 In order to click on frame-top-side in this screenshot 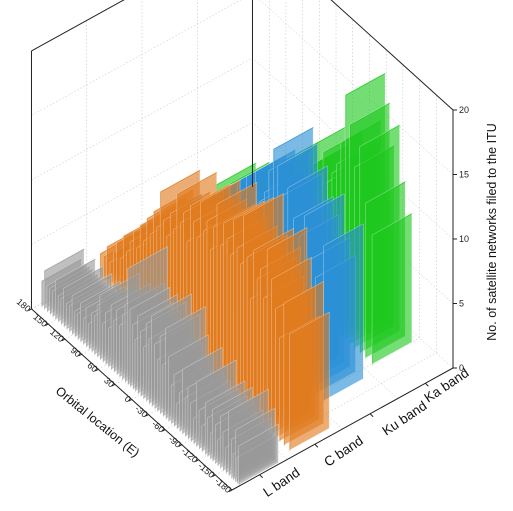, I will do `click(392, 55)`.